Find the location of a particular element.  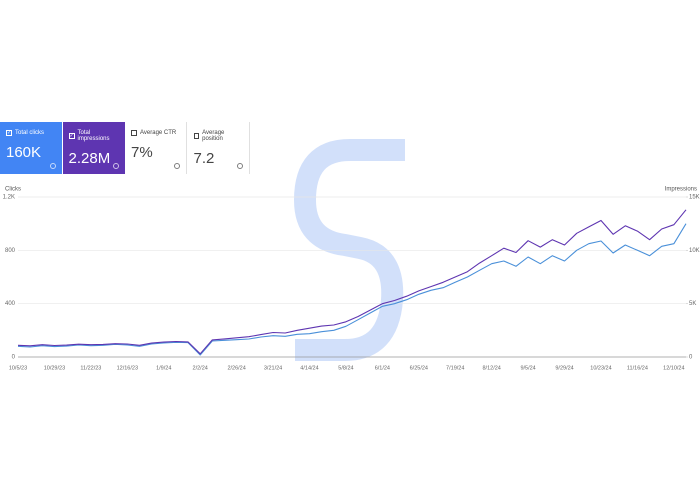

card-label-row: Average position is located at coordinates (218, 136).